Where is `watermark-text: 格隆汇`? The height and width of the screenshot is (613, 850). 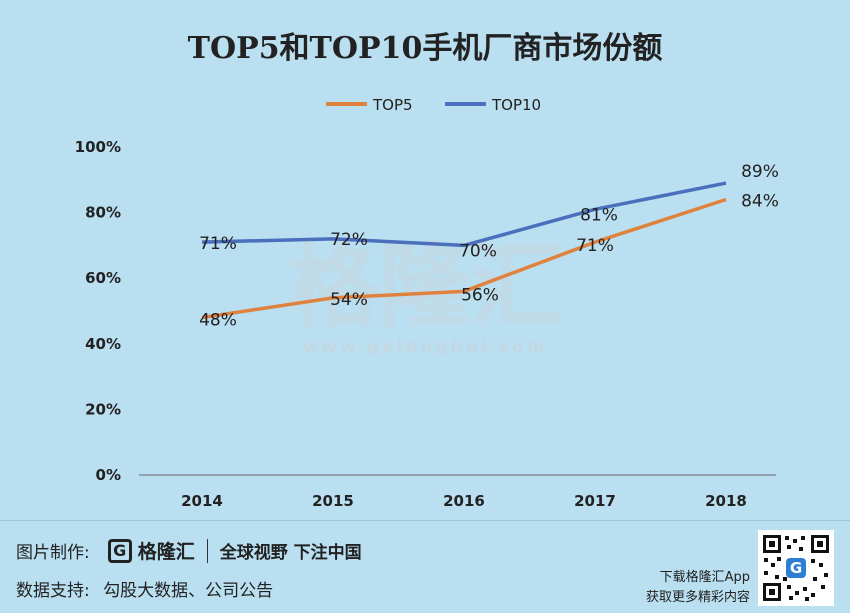
watermark-text: 格隆汇 is located at coordinates (425, 286).